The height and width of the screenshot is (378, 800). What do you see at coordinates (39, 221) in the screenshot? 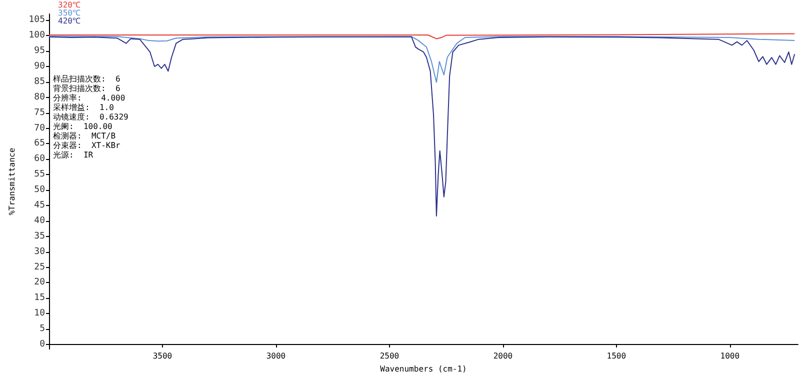
I see `y-tick-label: 40` at bounding box center [39, 221].